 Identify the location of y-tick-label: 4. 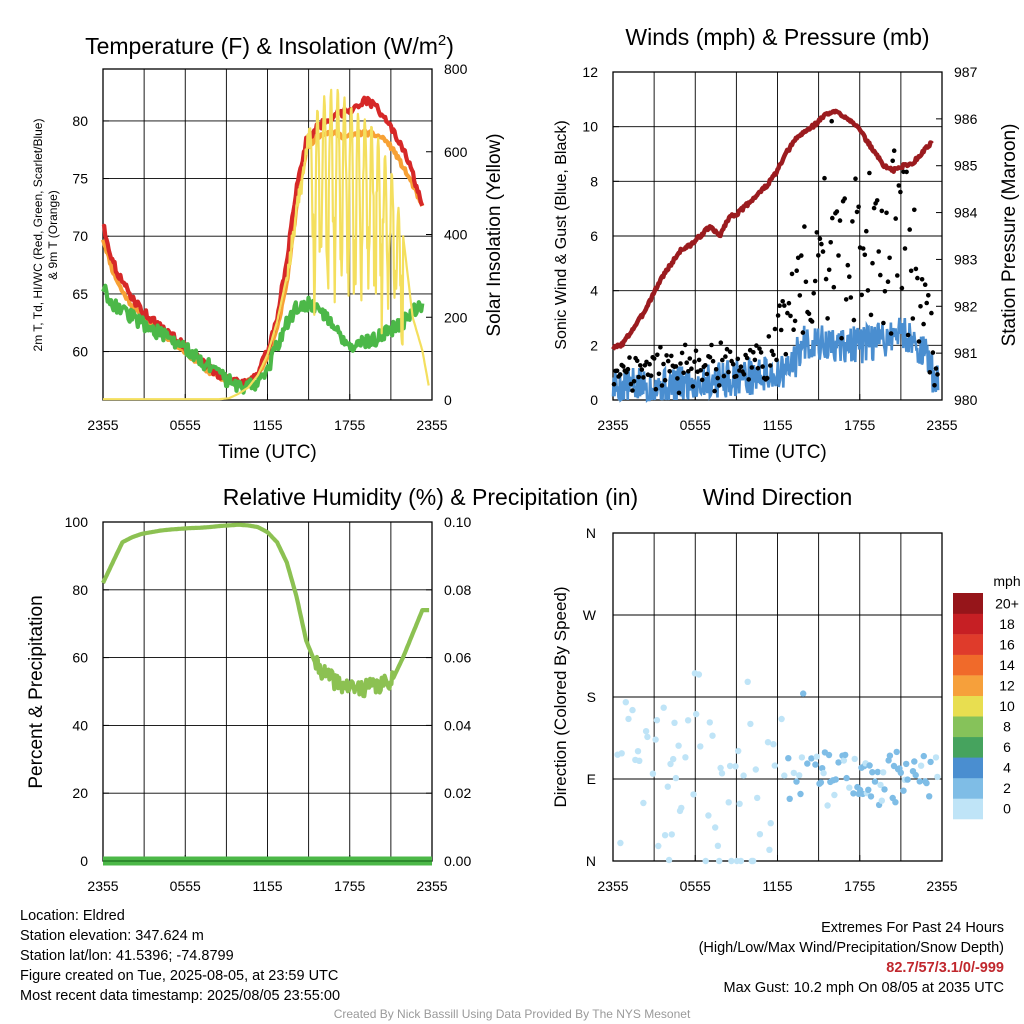
(594, 291).